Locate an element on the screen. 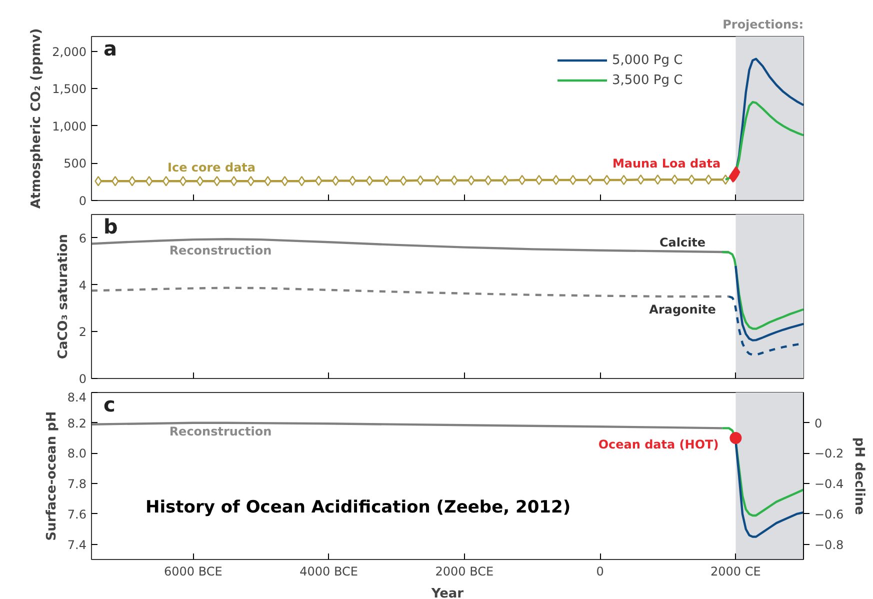 The width and height of the screenshot is (873, 599). y-tick-label: 500 is located at coordinates (75, 163).